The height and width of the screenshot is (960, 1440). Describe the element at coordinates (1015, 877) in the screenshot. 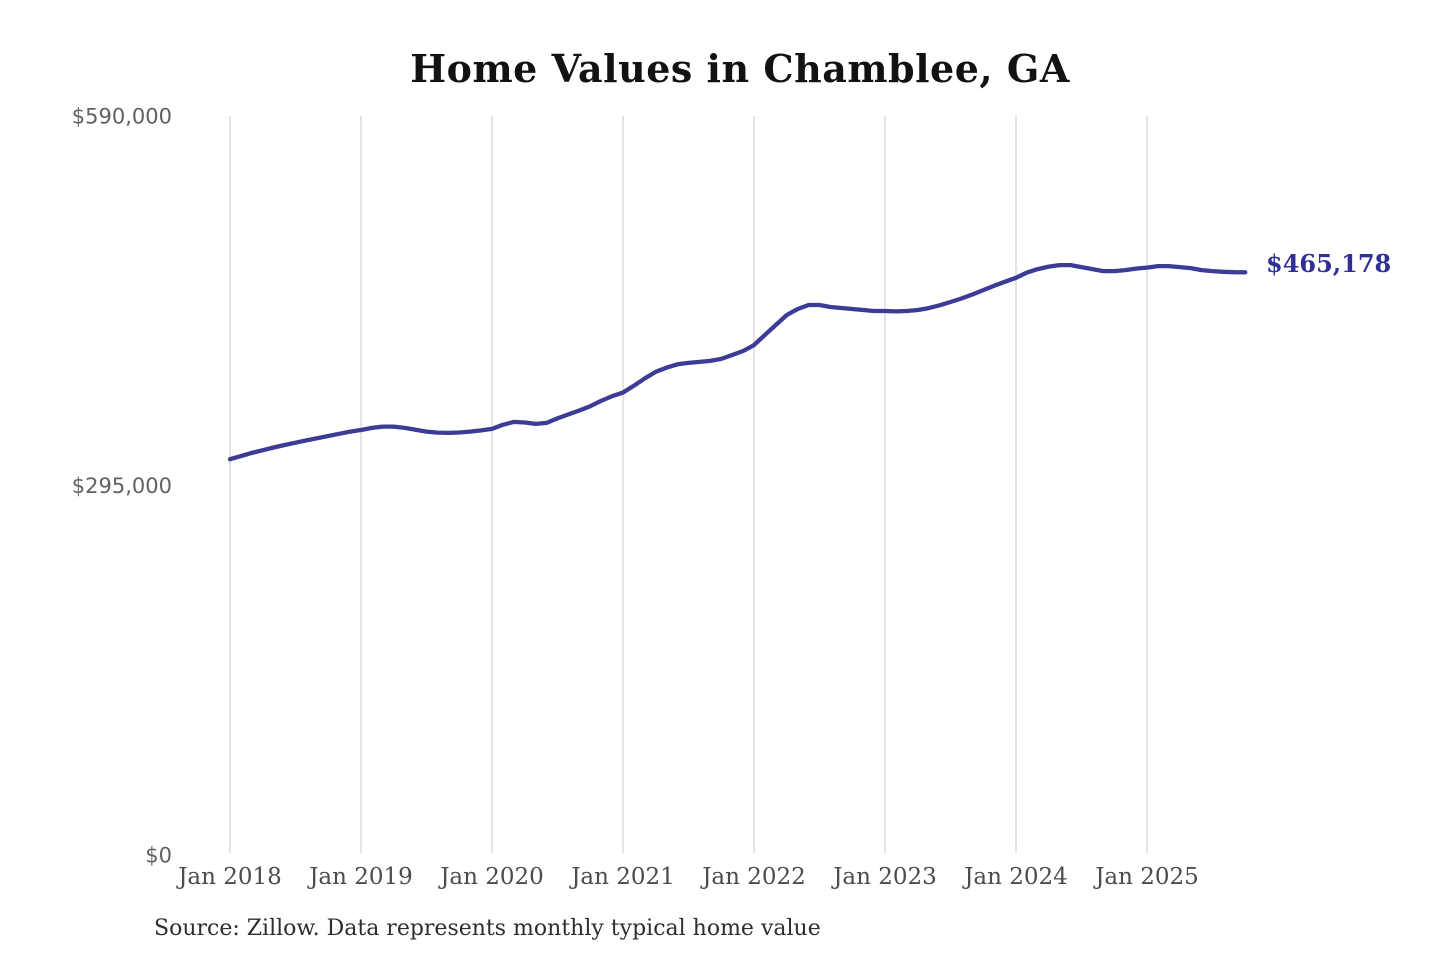

I see `x-axis-tick-label: Jan 2024` at that location.